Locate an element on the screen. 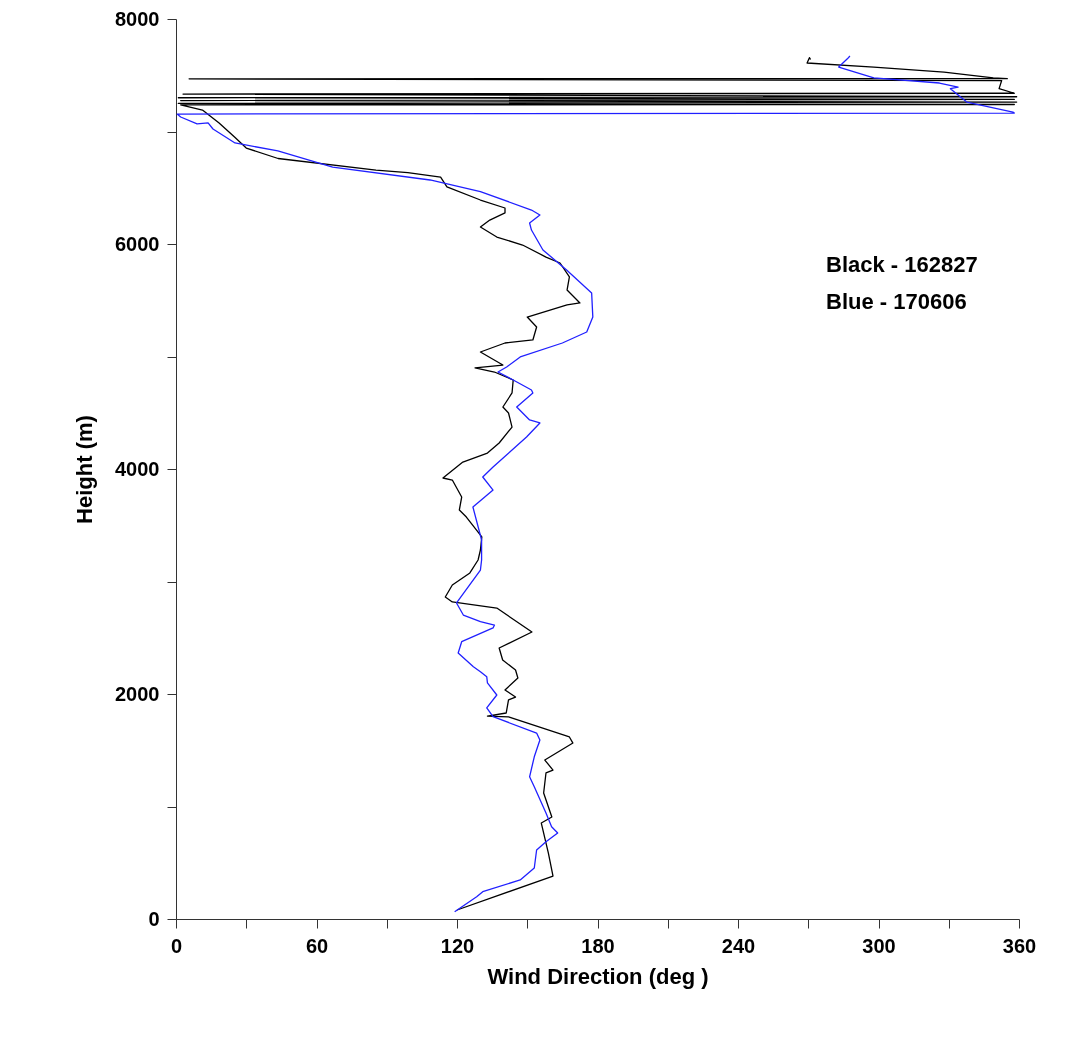 This screenshot has width=1073, height=1042. y-tick-label: 8000 is located at coordinates (137, 18).